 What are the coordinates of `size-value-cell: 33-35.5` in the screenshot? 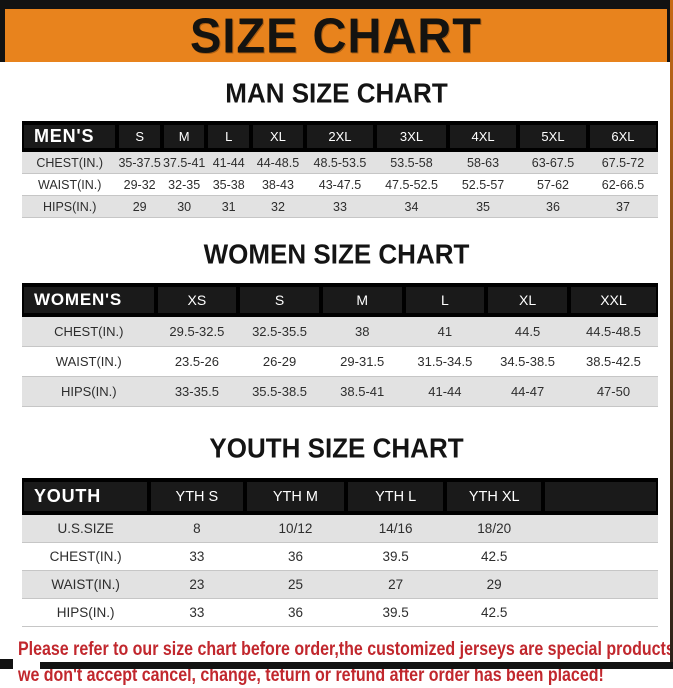 It's located at (197, 391).